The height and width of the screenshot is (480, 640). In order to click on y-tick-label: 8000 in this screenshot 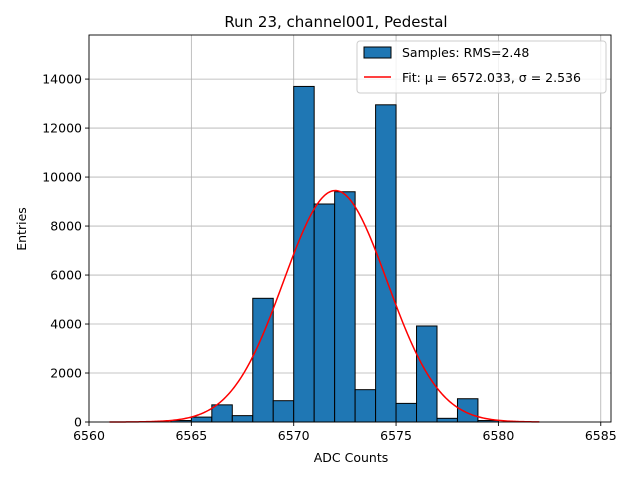, I will do `click(66, 226)`.